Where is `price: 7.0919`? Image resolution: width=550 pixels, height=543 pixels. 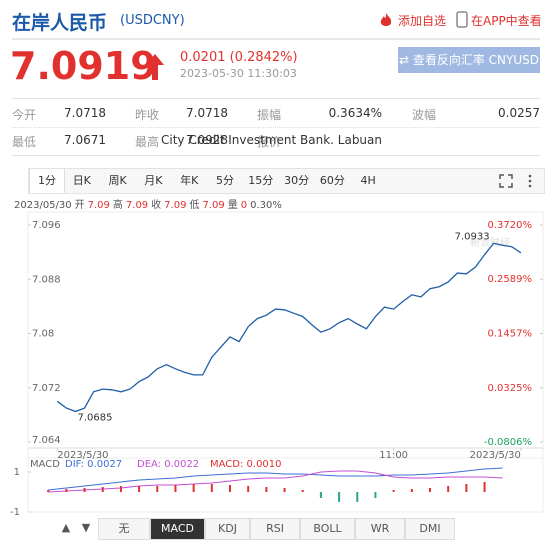 price: 7.0919 is located at coordinates (83, 66).